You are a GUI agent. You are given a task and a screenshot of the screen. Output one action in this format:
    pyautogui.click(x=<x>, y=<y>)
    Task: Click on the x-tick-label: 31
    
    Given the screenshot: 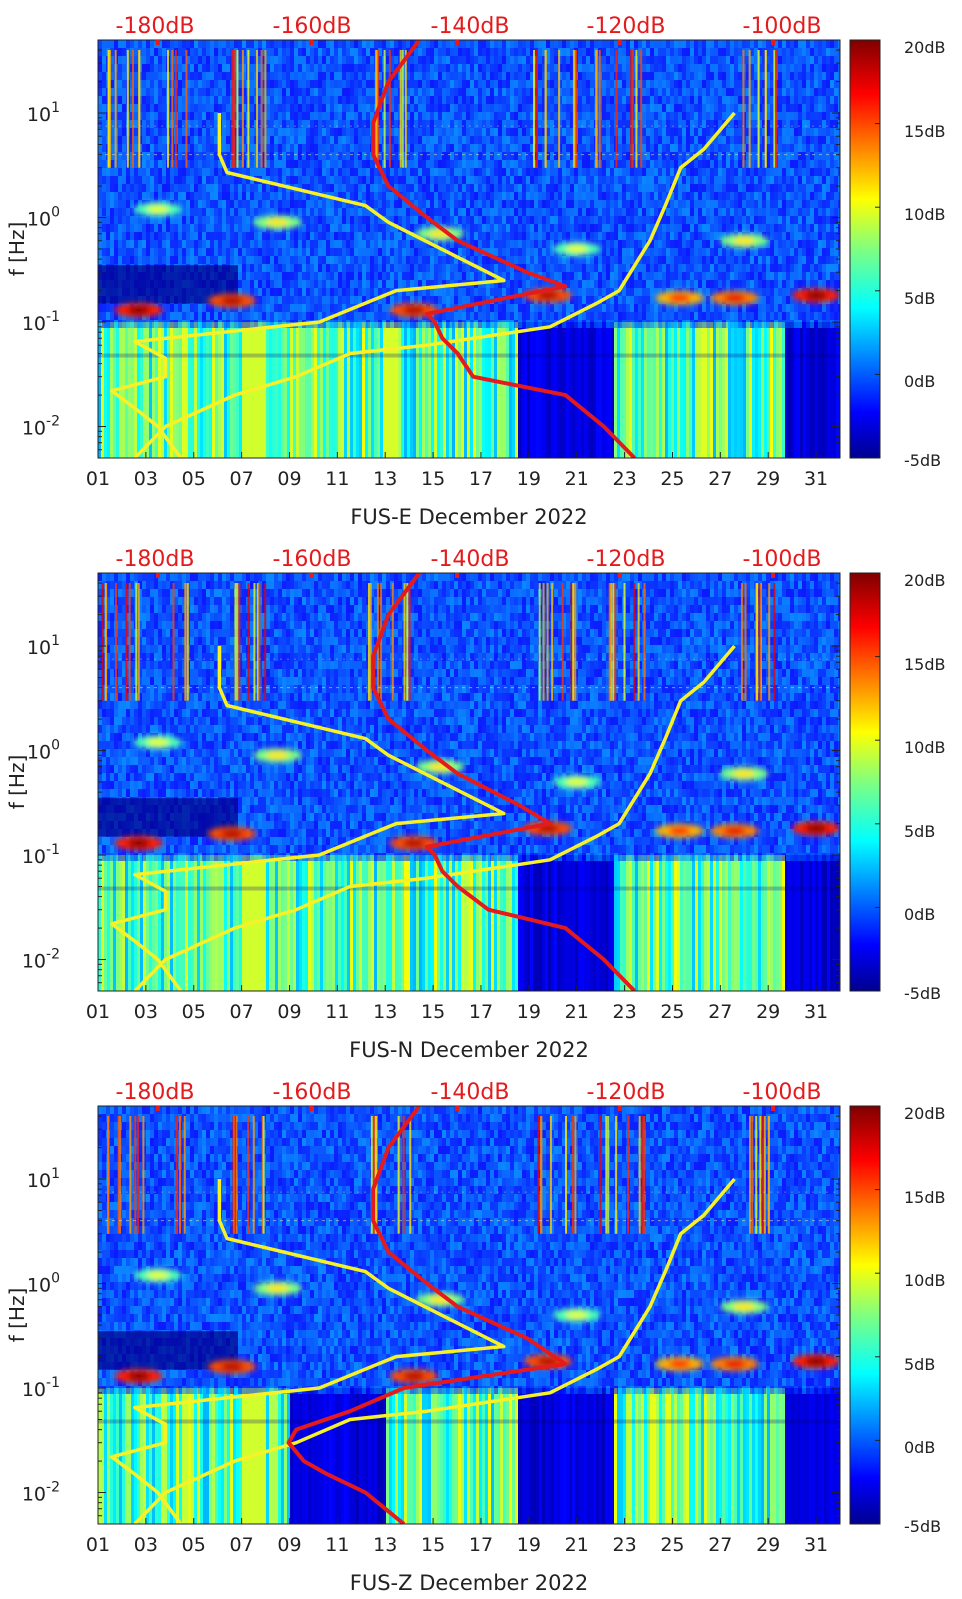 What is the action you would take?
    pyautogui.click(x=816, y=1012)
    